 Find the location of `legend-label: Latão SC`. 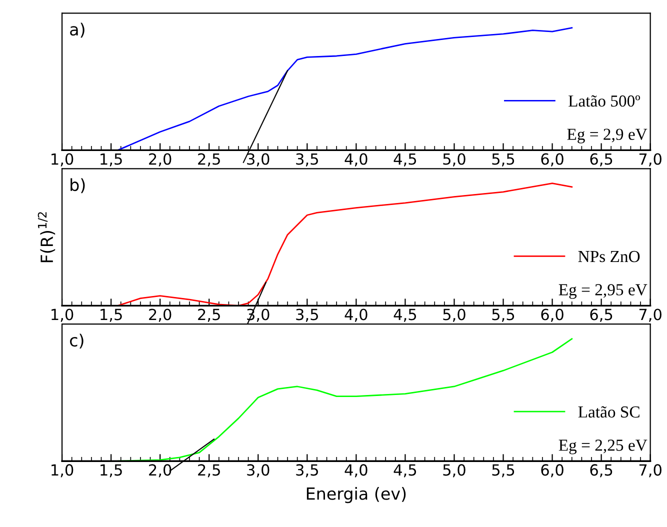

legend-label: Latão SC is located at coordinates (609, 412).